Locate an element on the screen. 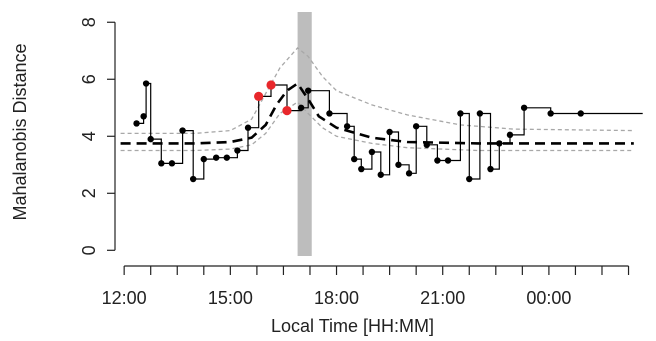  model-mean-line is located at coordinates (377, 113).